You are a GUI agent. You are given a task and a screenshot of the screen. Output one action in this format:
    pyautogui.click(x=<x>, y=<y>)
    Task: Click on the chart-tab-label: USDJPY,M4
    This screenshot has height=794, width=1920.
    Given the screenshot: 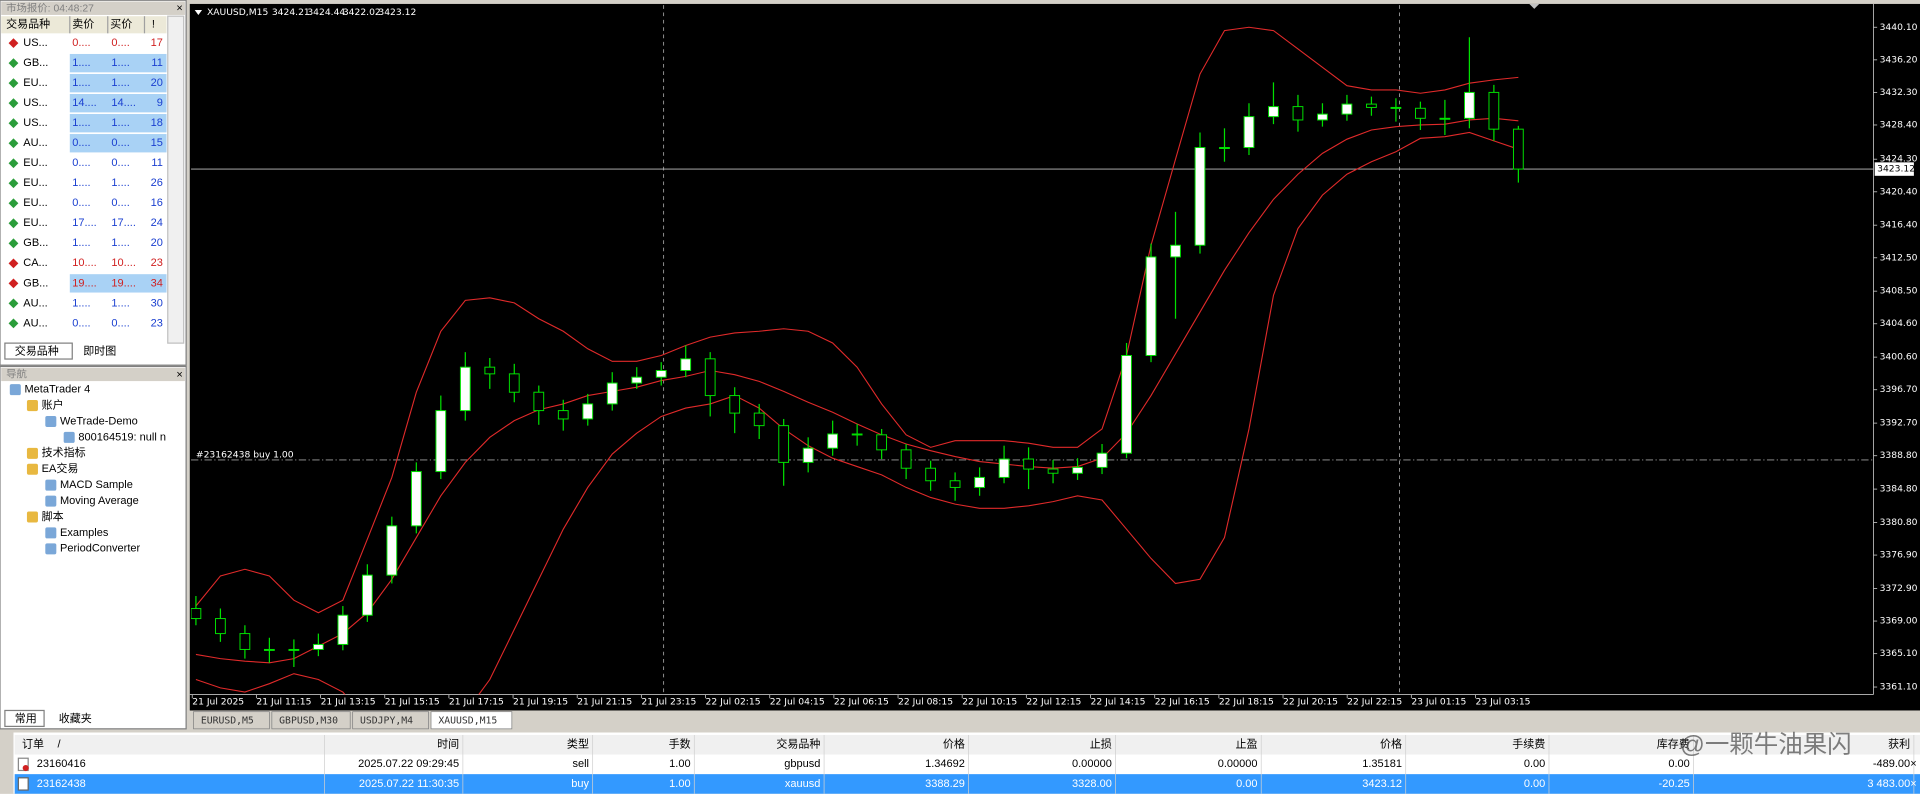 What is the action you would take?
    pyautogui.click(x=386, y=720)
    